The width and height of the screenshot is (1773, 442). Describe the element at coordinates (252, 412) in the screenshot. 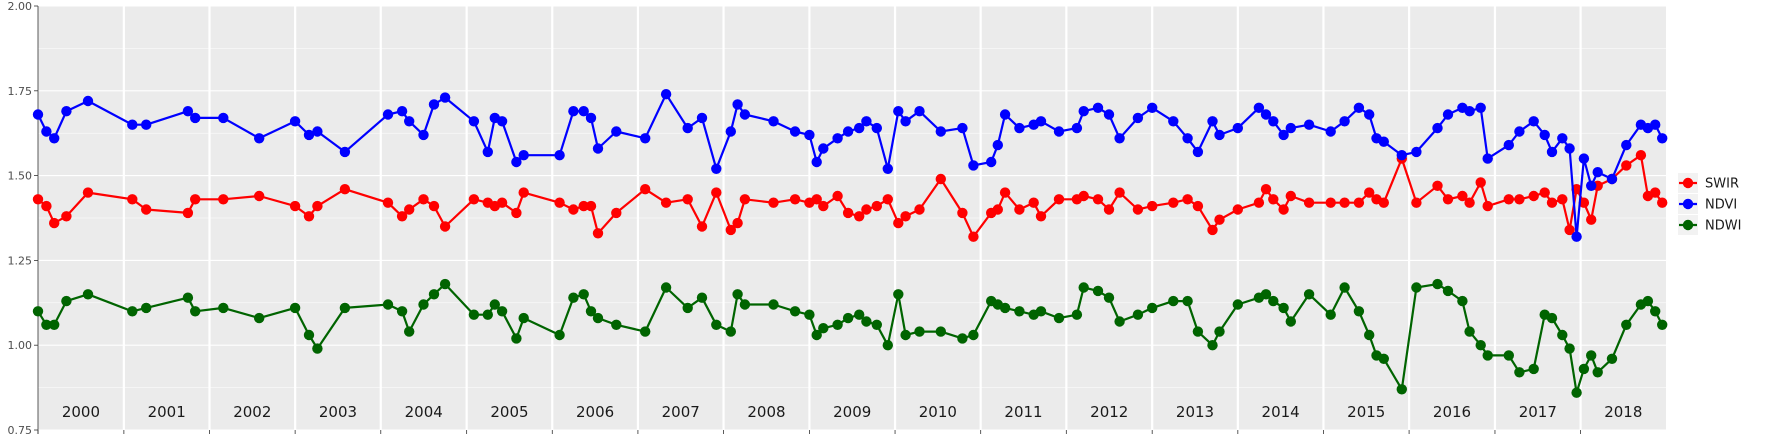

I see `year-label: 2002` at that location.